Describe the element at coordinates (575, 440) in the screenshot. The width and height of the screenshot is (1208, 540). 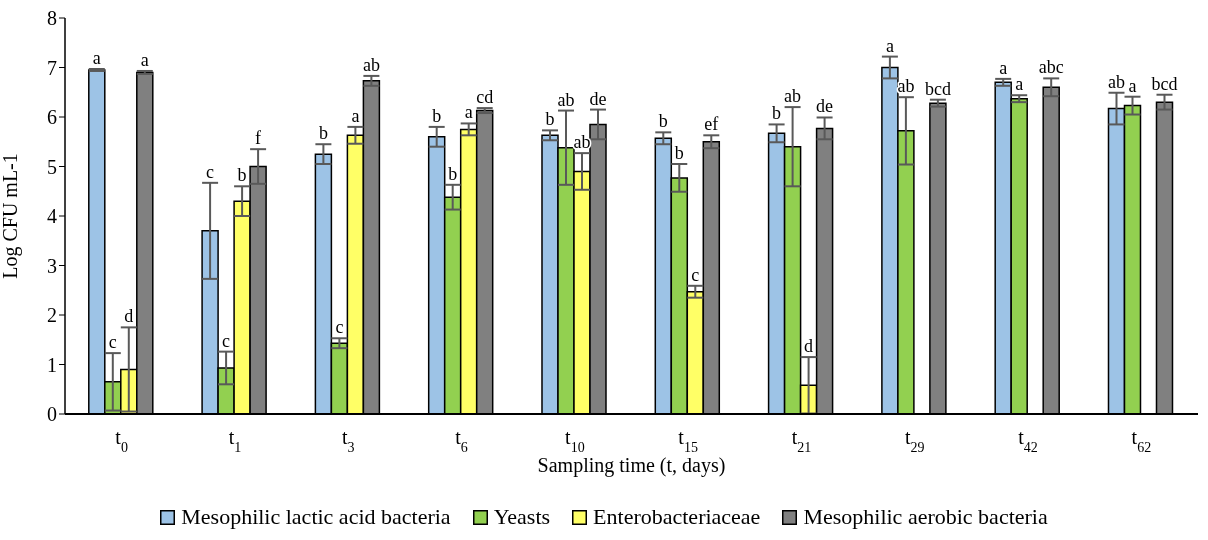
I see `x-tick-label: t$_{10}$` at that location.